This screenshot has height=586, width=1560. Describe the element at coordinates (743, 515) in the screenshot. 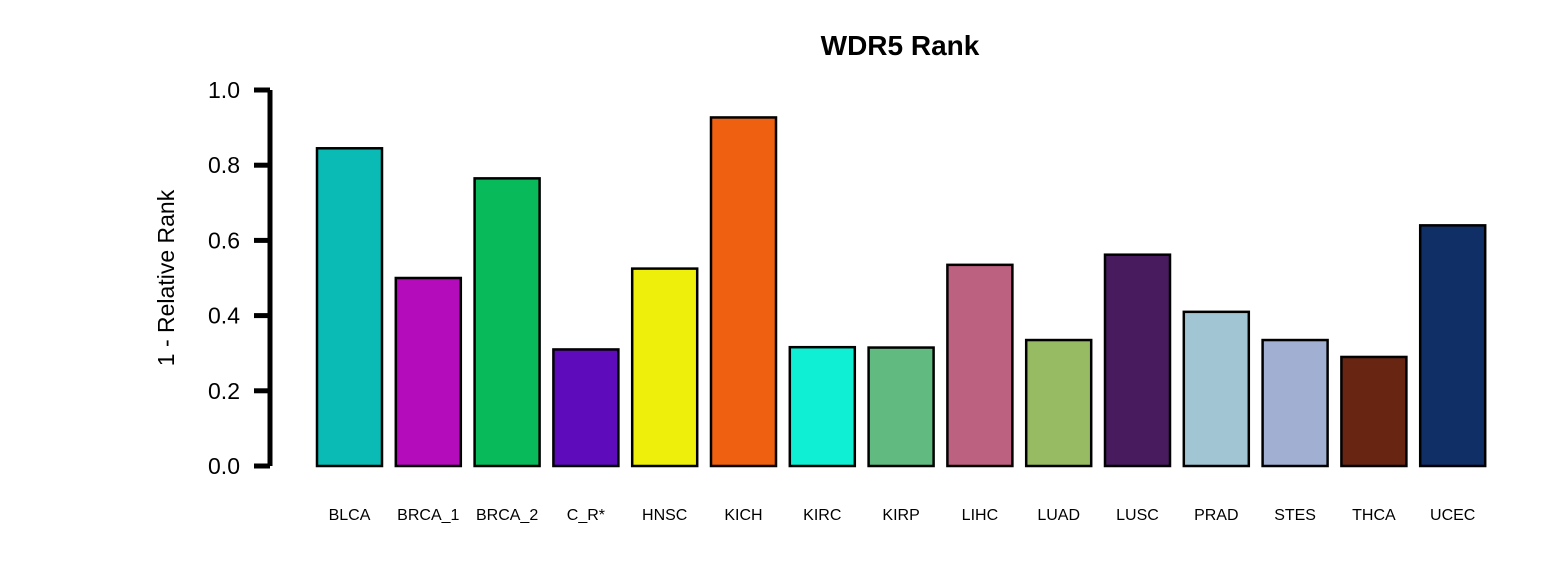

I see `x-tick-label: KICH` at that location.